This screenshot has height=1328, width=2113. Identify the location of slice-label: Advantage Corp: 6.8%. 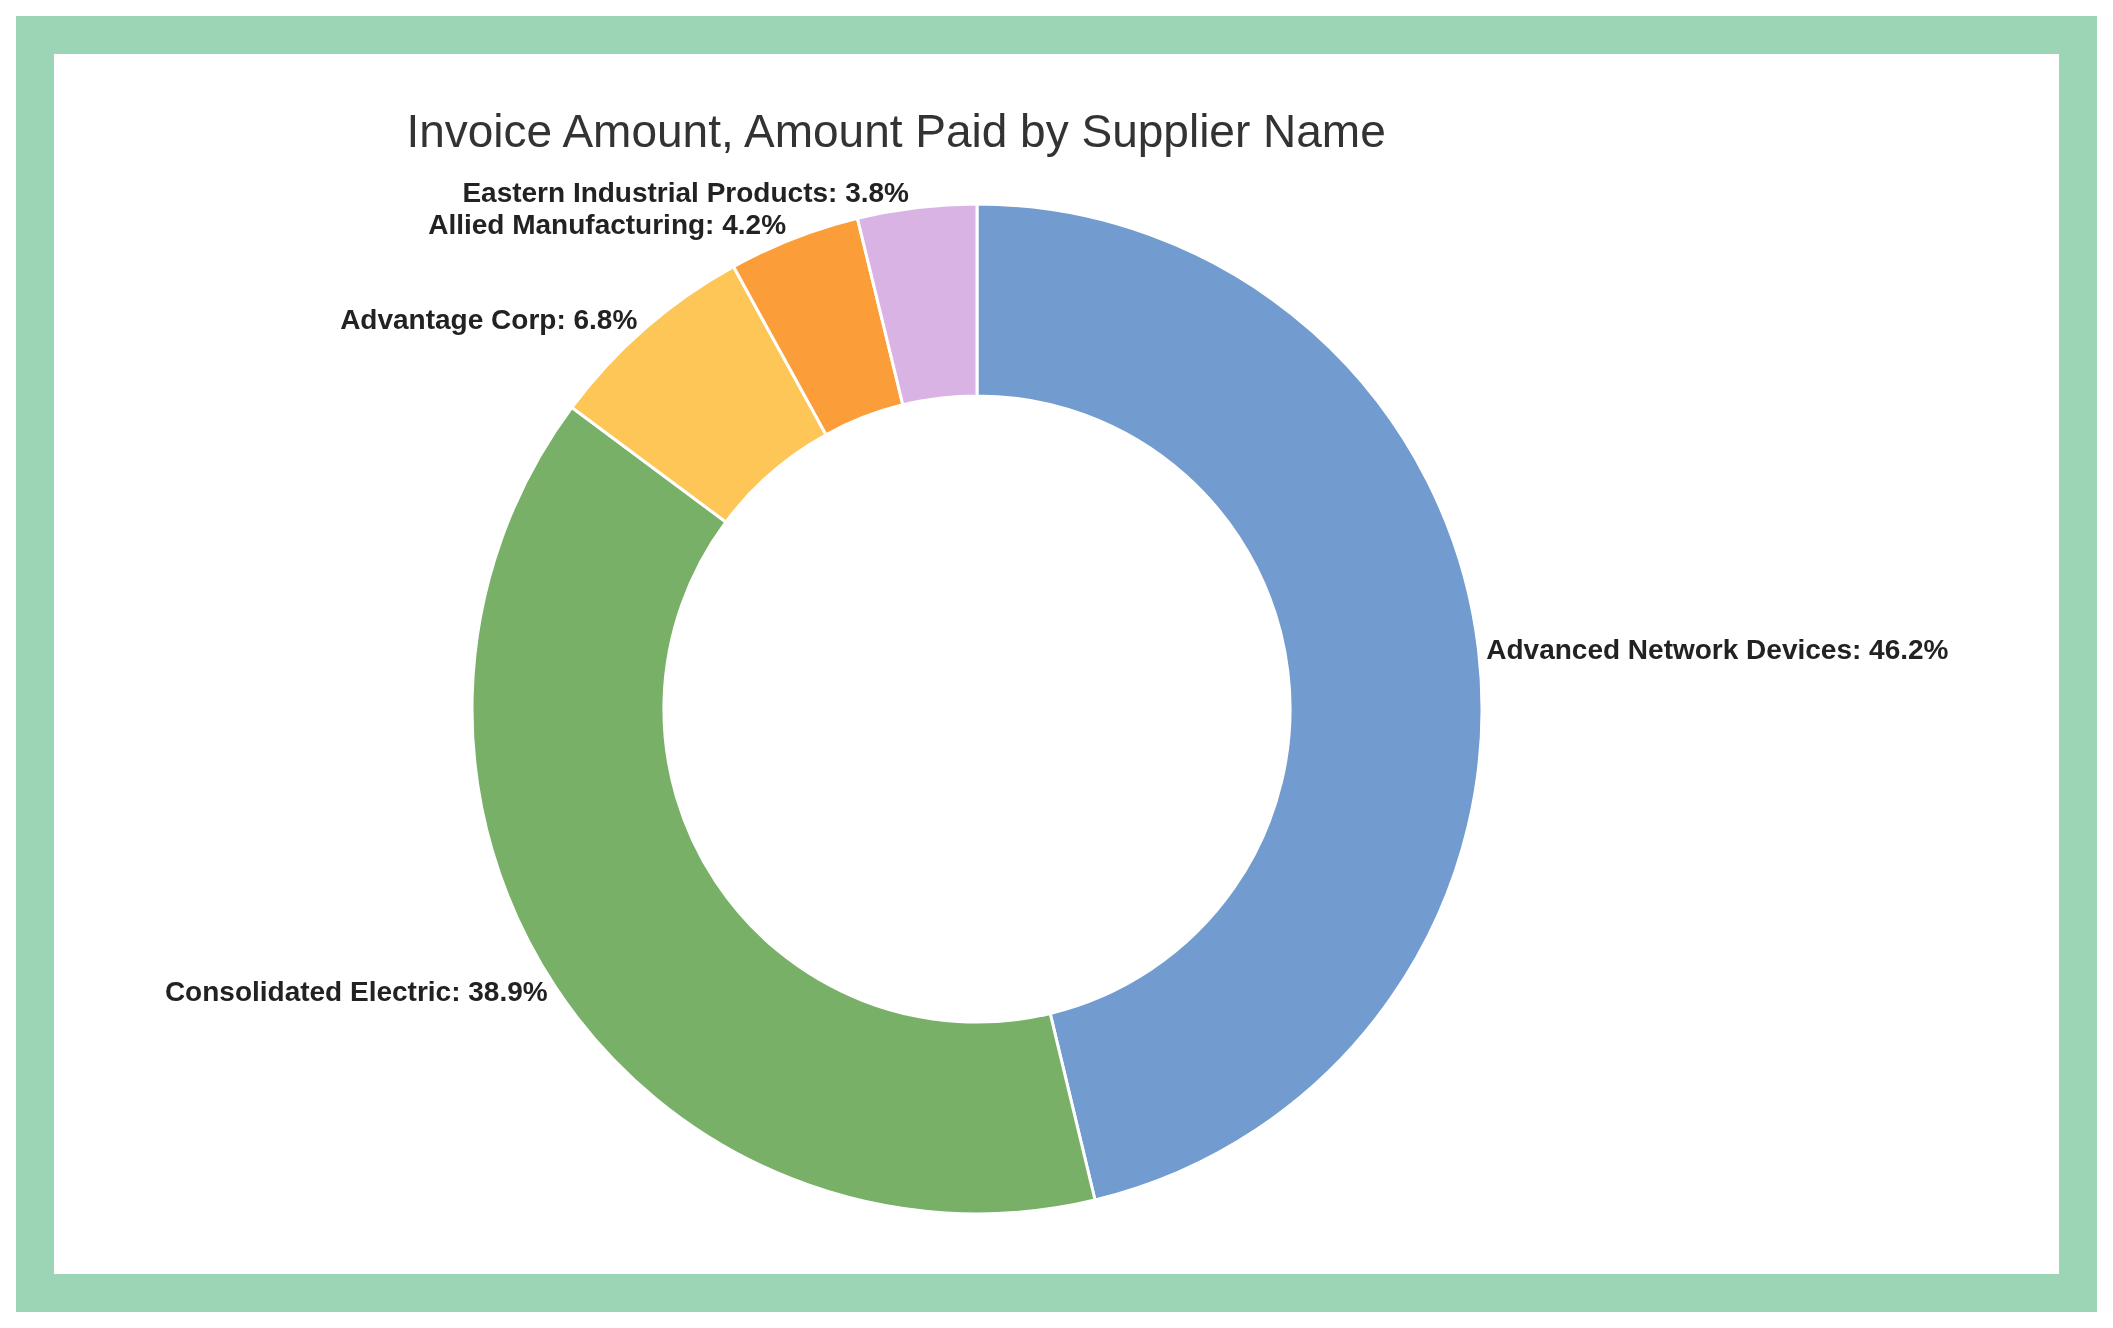
(489, 320).